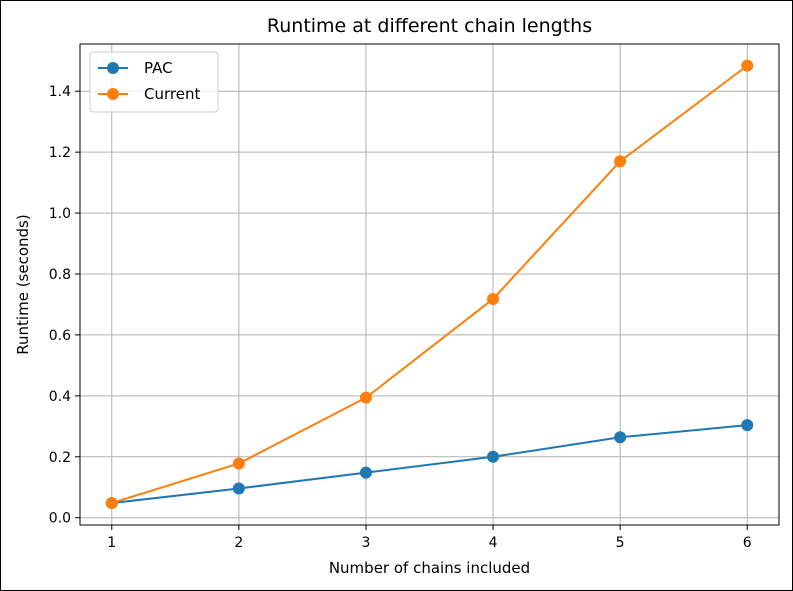 This screenshot has width=793, height=591. What do you see at coordinates (172, 94) in the screenshot?
I see `legend-label-current: Current` at bounding box center [172, 94].